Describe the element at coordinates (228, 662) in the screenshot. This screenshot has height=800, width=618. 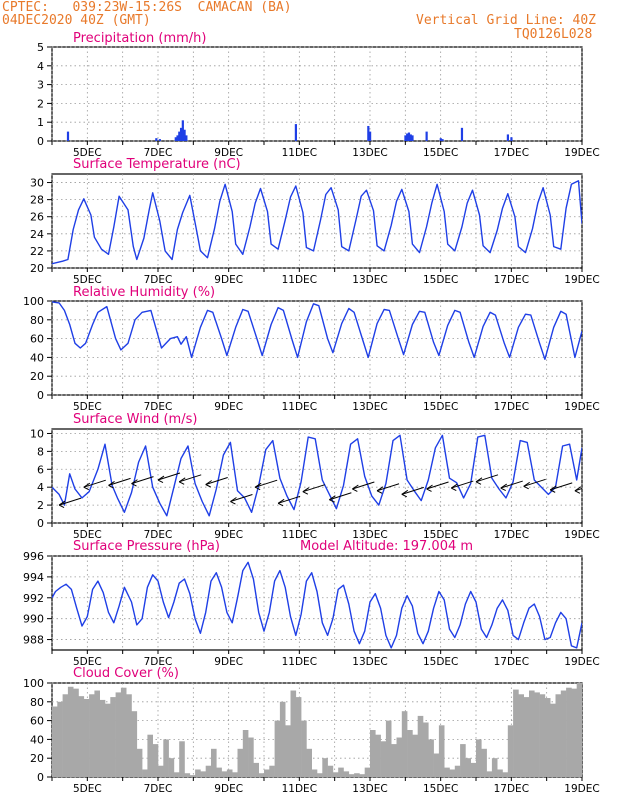
I see `pressure-xtick-label: 9DEC` at that location.